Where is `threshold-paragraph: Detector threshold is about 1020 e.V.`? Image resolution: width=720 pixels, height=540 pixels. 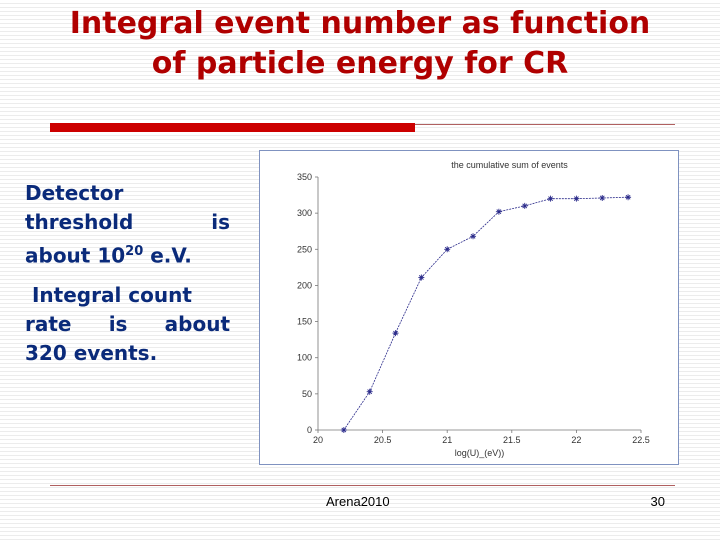 threshold-paragraph: Detector threshold is about 1020 e.V. is located at coordinates (127, 225).